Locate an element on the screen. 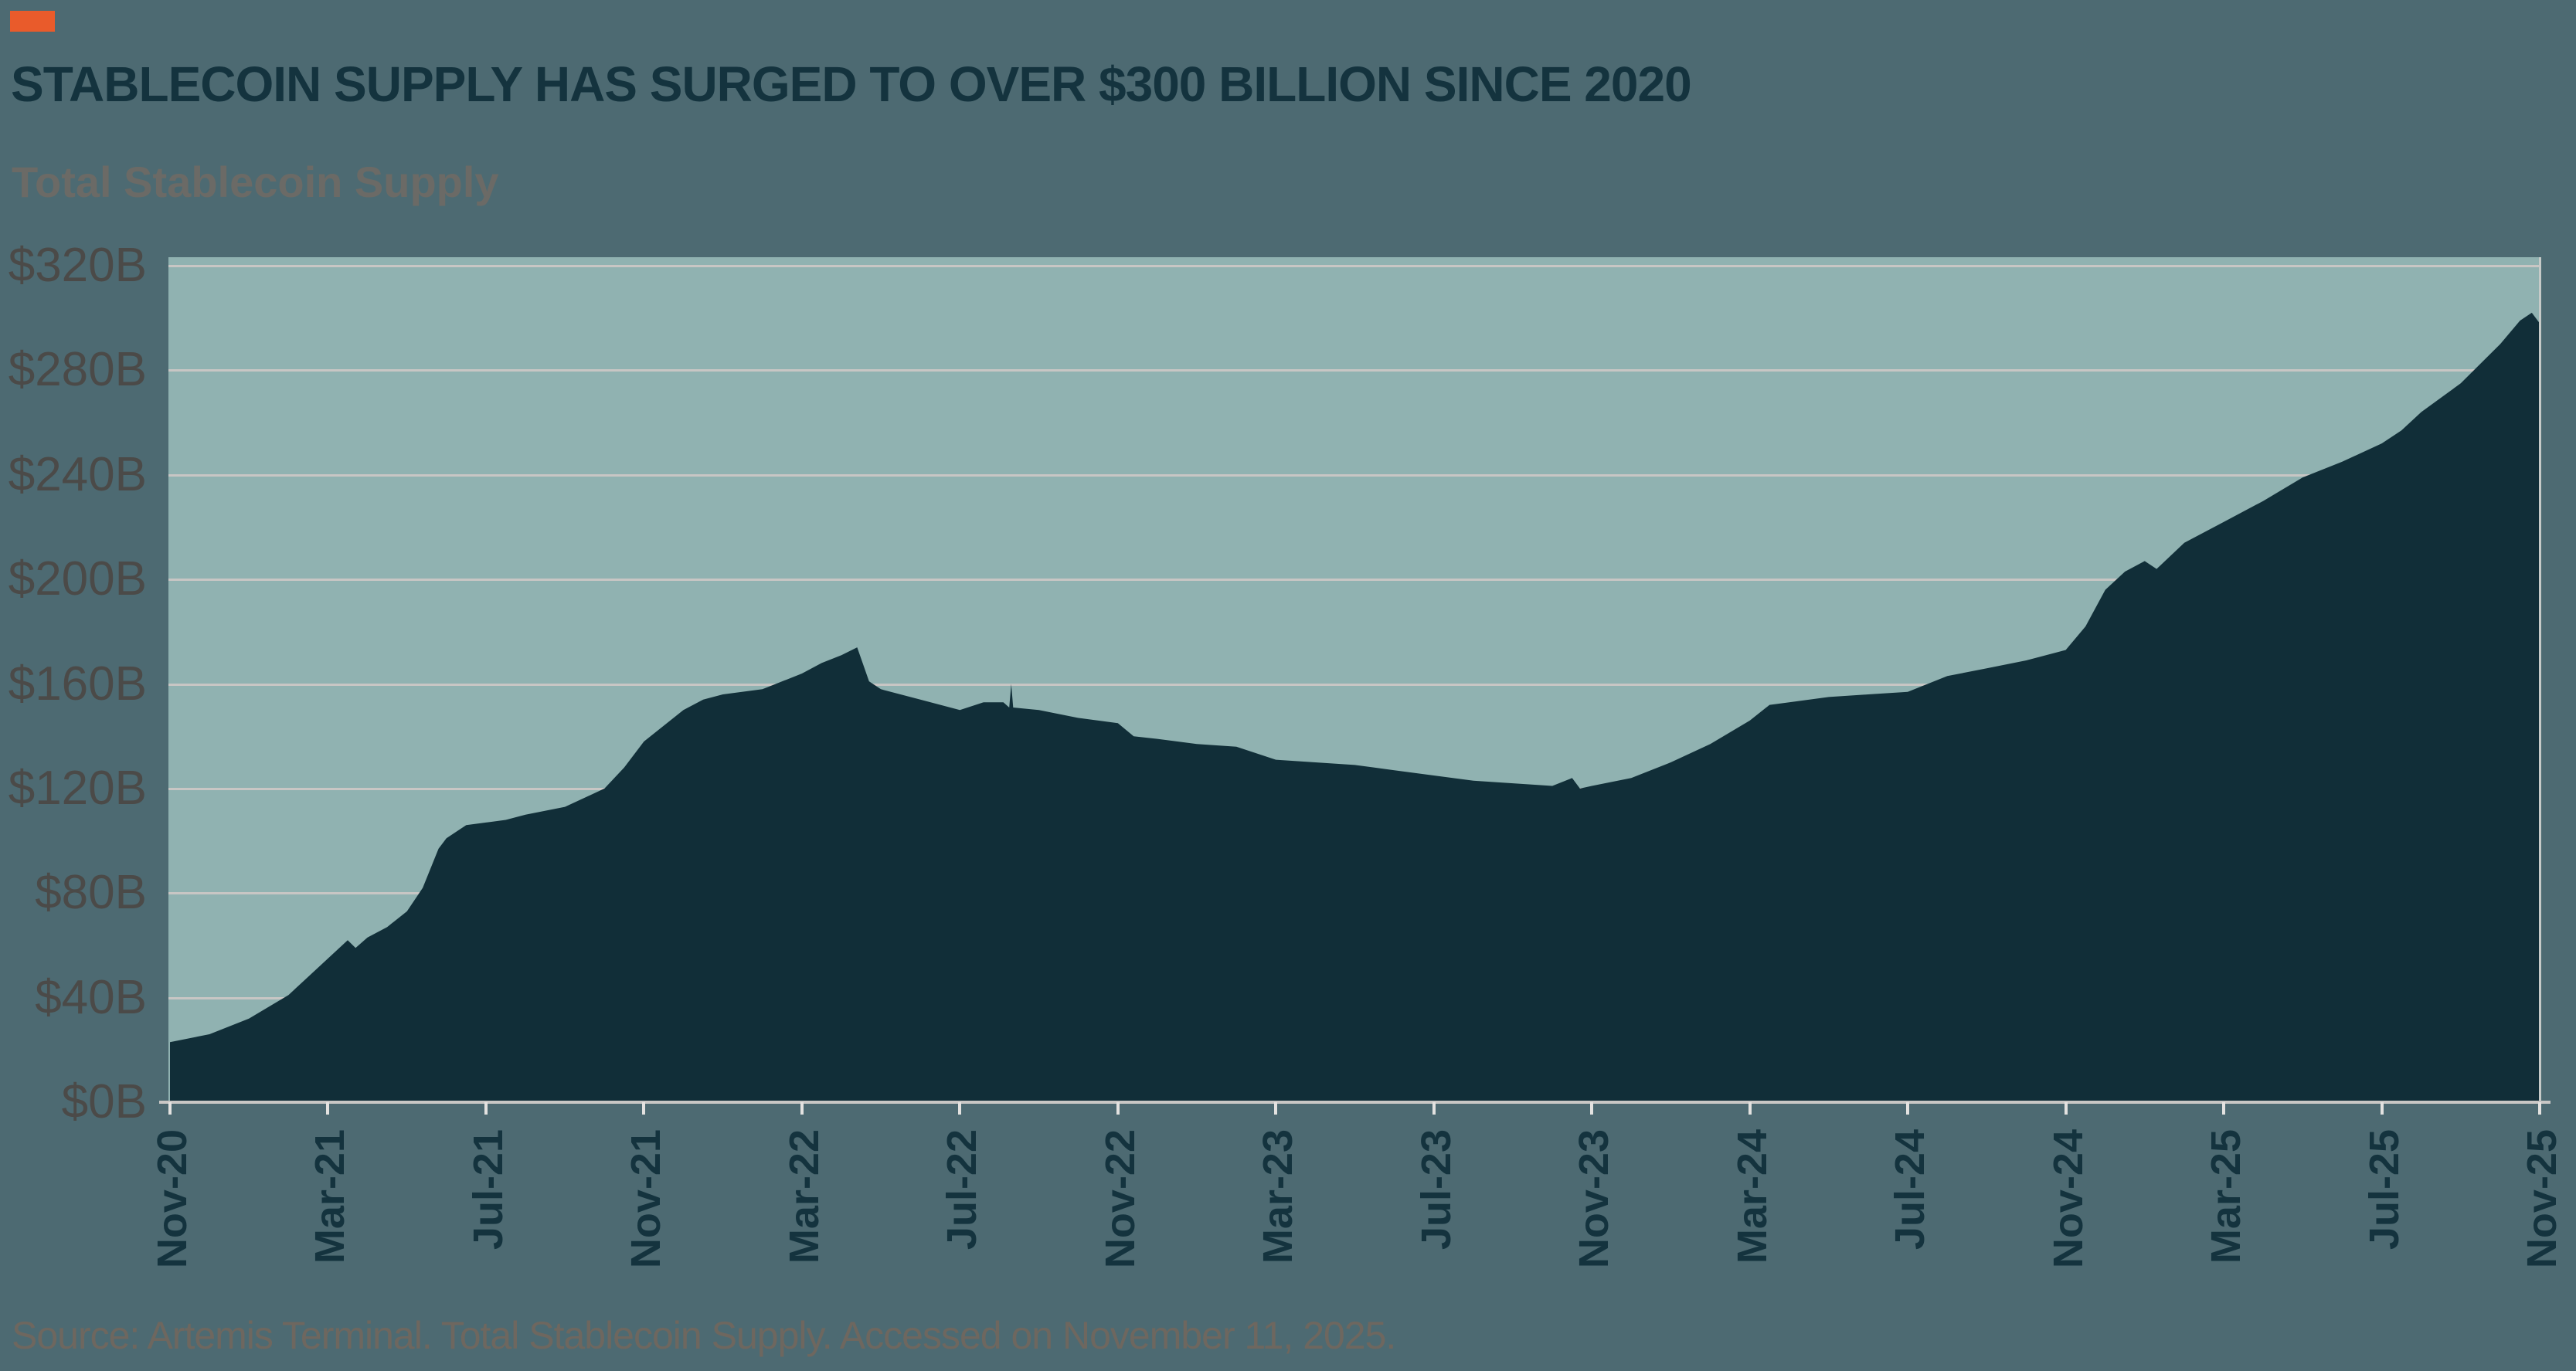 The height and width of the screenshot is (1371, 2576). y-axis-label-160: $160B is located at coordinates (77, 684).